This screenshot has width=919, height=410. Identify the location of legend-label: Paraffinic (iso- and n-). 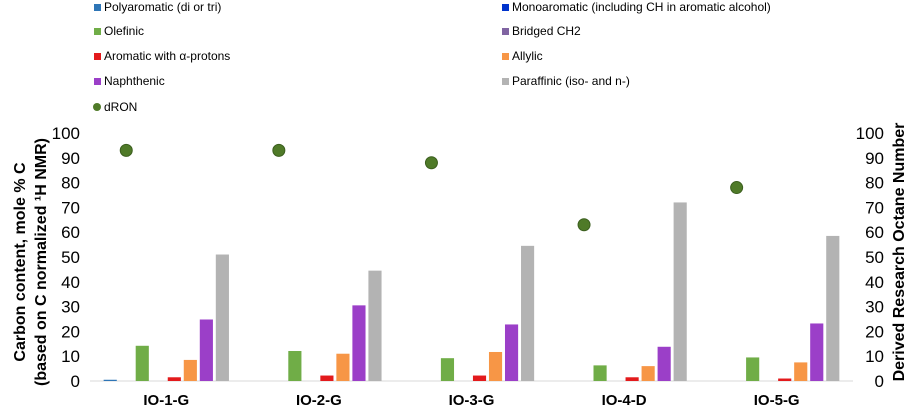
(571, 81).